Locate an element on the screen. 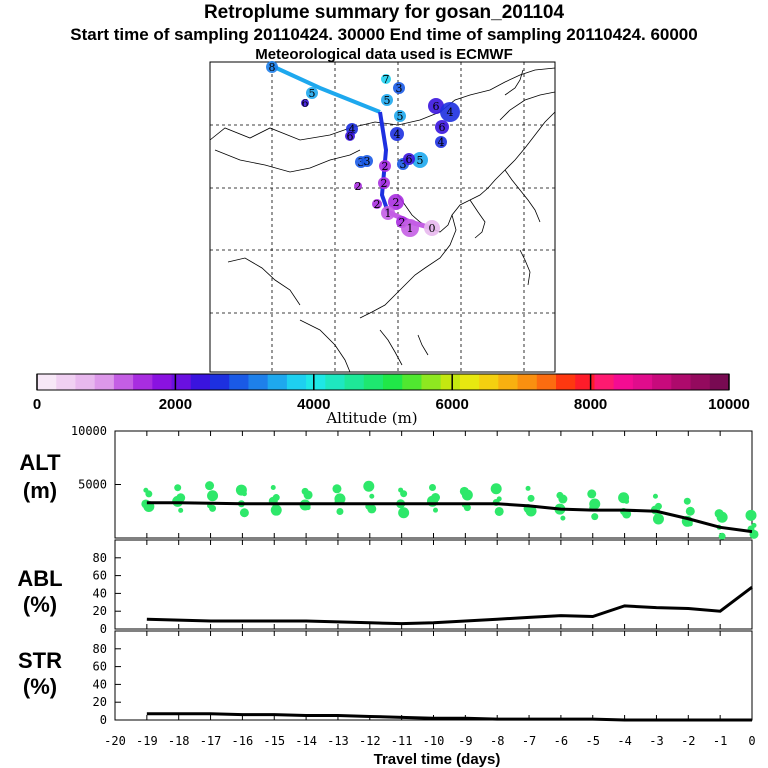  x-tick-label: -17 is located at coordinates (211, 741).